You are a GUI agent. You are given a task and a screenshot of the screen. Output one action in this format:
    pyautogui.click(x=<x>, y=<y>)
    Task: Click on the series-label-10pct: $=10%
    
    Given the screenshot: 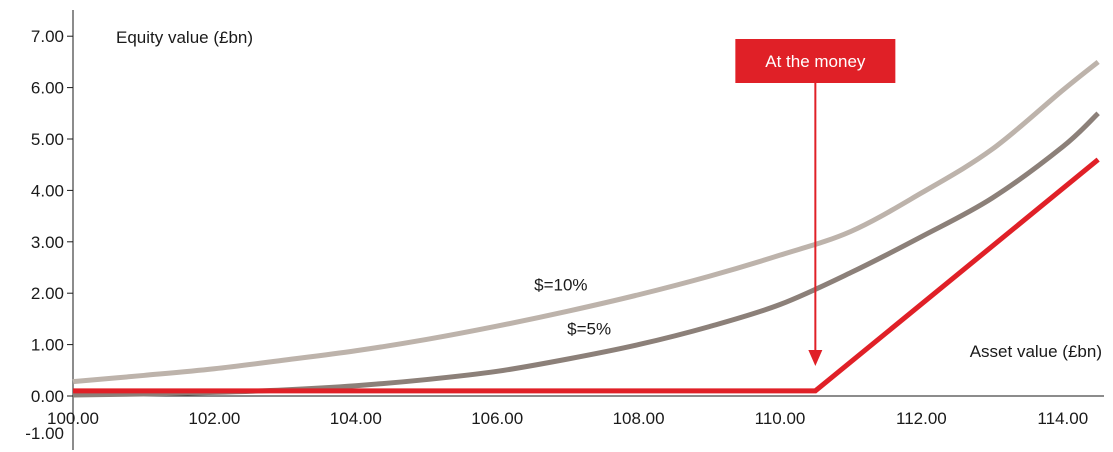 What is the action you would take?
    pyautogui.click(x=560, y=285)
    